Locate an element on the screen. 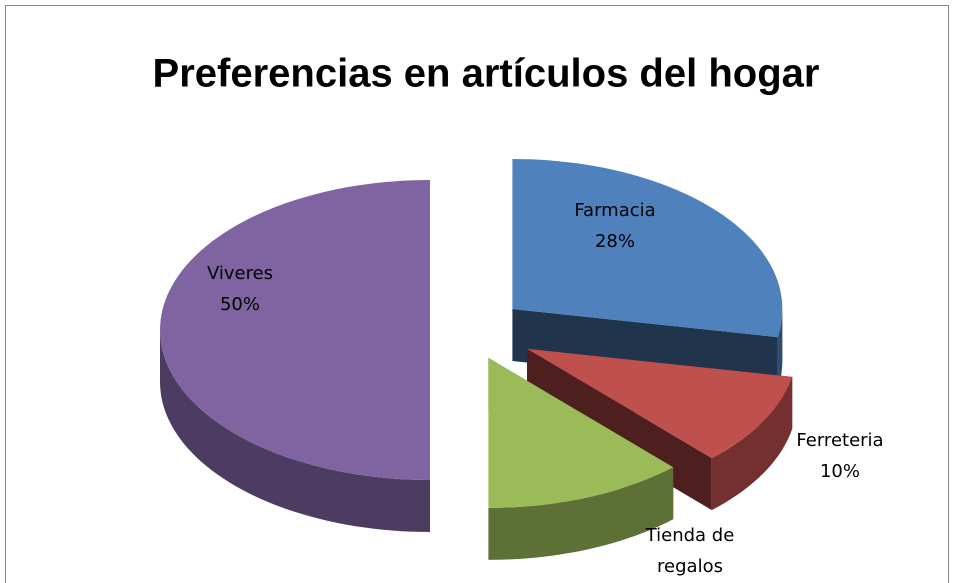  data-label: Ferreteria 10% is located at coordinates (840, 456).